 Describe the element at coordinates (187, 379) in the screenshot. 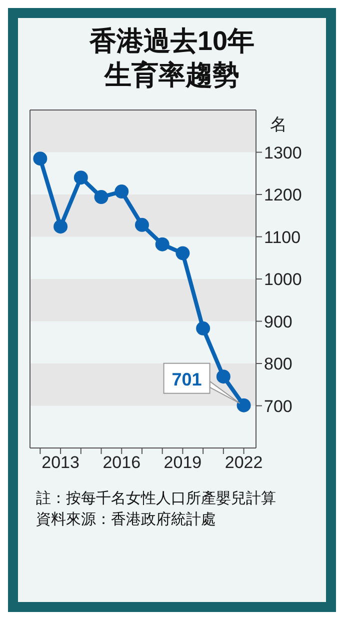

I see `annotation: 701` at that location.